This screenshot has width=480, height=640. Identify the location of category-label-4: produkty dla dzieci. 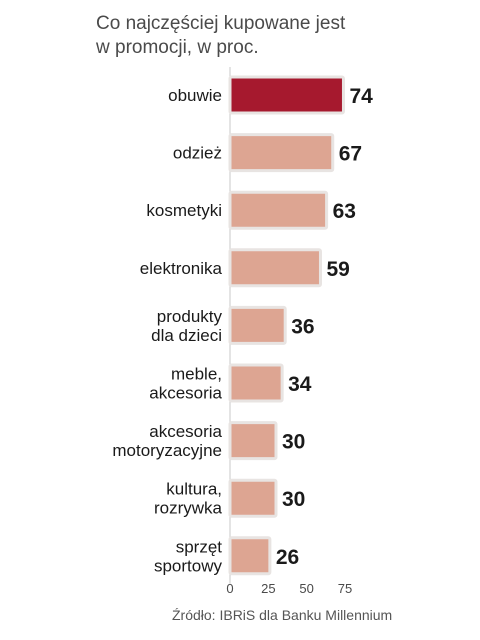
(186, 326).